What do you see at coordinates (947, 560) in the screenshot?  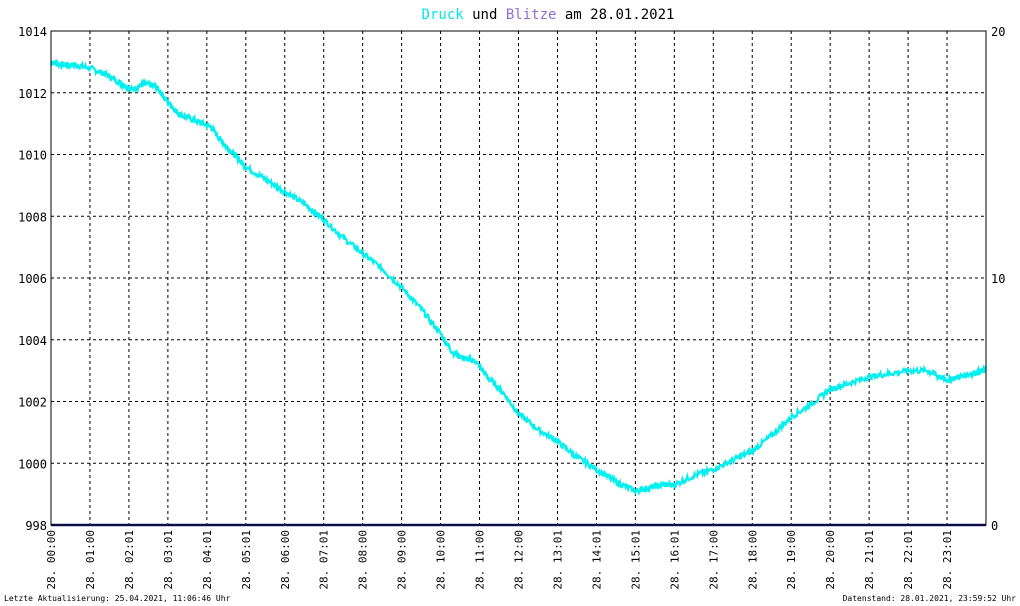 I see `x-tick-label: 28. 23:01` at bounding box center [947, 560].